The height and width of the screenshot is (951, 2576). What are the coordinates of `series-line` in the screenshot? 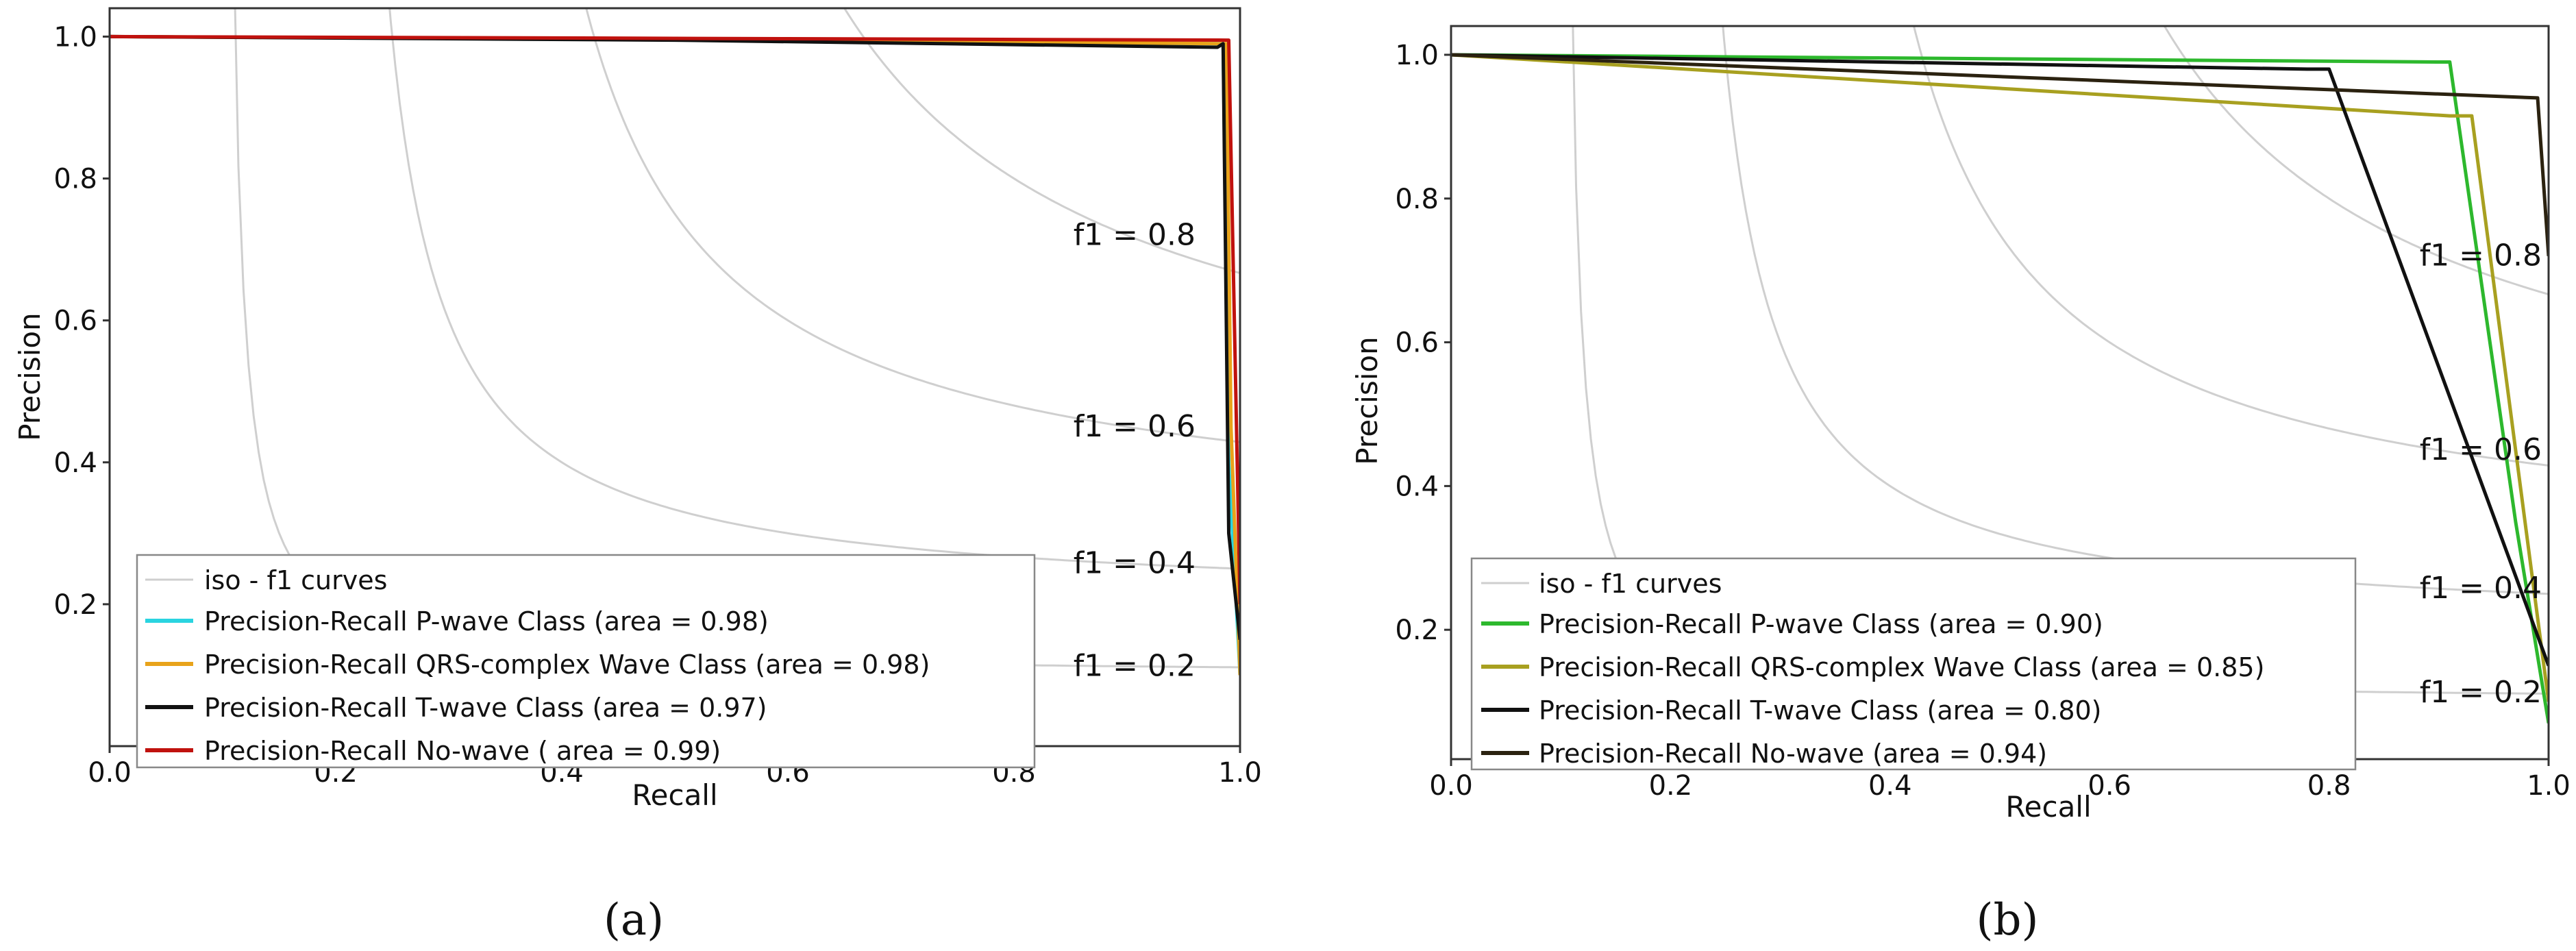 It's located at (2000, 154).